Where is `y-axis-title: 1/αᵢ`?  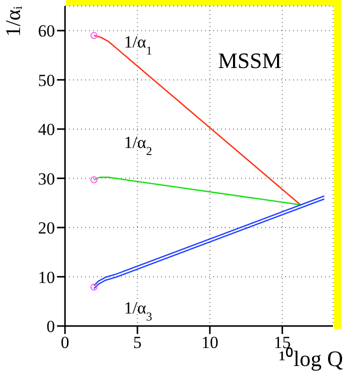 y-axis-title: 1/αᵢ is located at coordinates (13, 21).